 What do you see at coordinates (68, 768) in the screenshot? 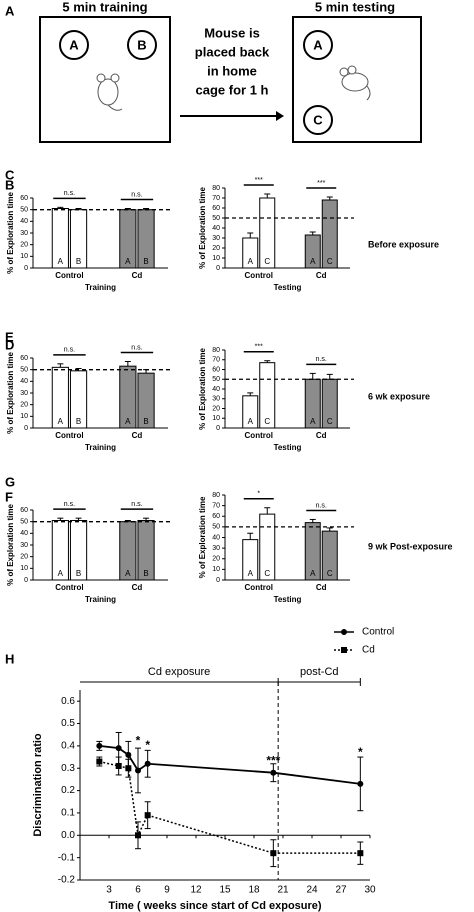
I see `y-tick-label: 0.3` at bounding box center [68, 768].